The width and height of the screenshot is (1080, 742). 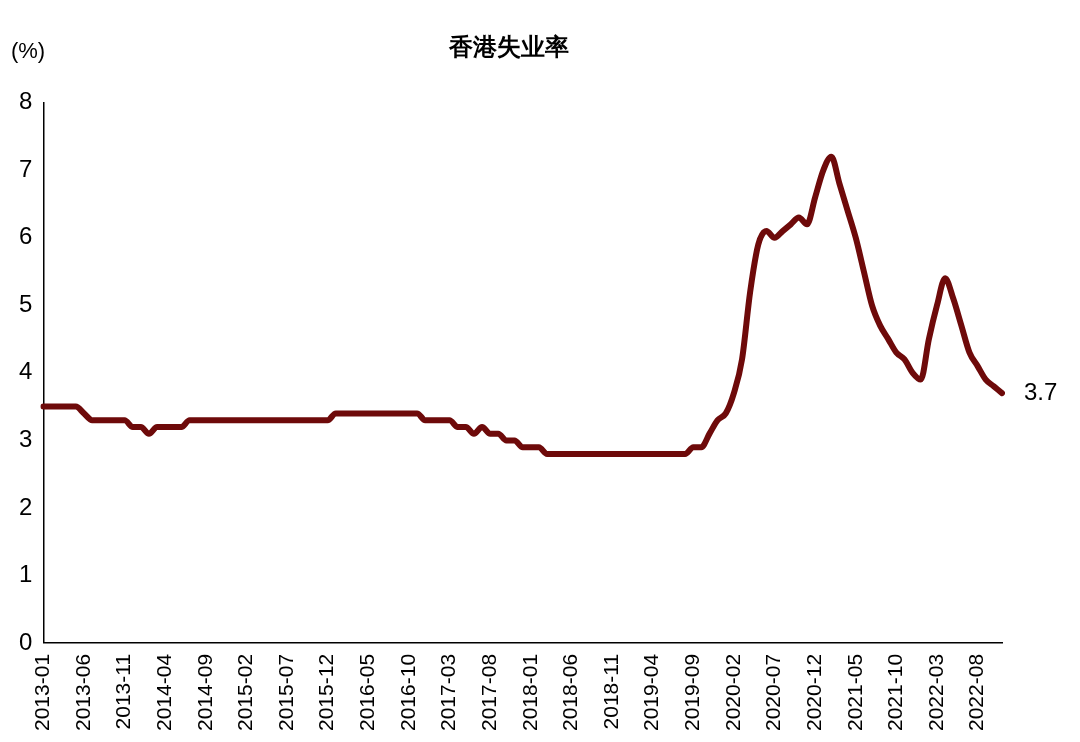 What do you see at coordinates (25, 371) in the screenshot?
I see `y-tick-label: 4` at bounding box center [25, 371].